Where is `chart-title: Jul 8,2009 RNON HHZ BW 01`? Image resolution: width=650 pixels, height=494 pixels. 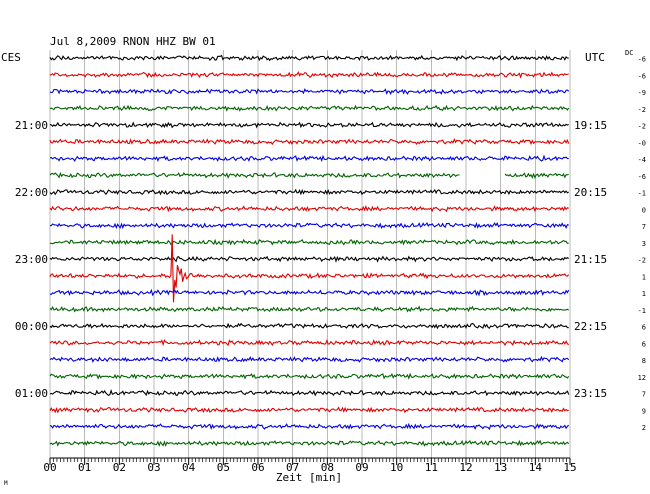 chart-title: Jul 8,2009 RNON HHZ BW 01 is located at coordinates (133, 41).